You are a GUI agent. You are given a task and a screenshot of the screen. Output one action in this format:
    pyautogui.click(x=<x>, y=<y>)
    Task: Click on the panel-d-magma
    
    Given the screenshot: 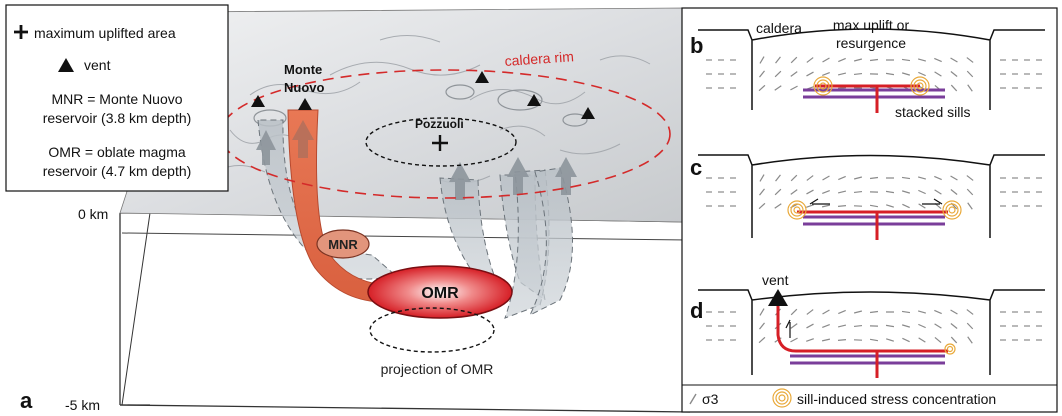 What is the action you would take?
    pyautogui.click(x=862, y=342)
    